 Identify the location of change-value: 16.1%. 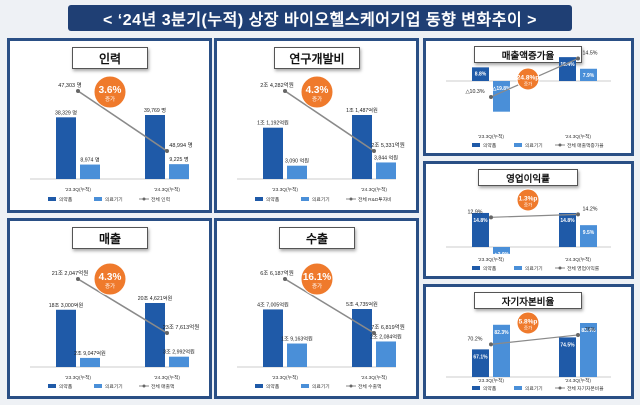
(317, 277).